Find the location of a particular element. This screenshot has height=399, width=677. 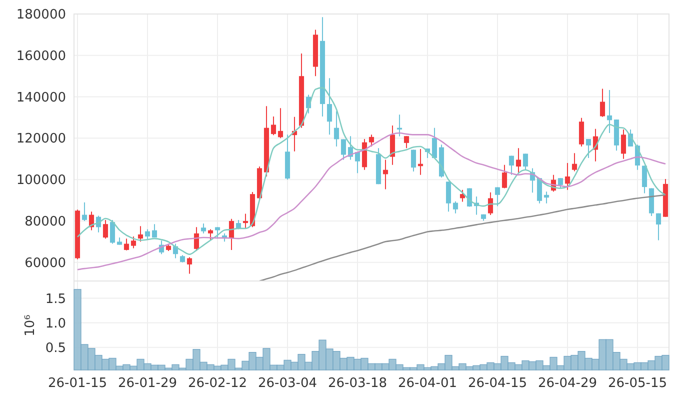

y-tick-label: 140000 is located at coordinates (41, 98).